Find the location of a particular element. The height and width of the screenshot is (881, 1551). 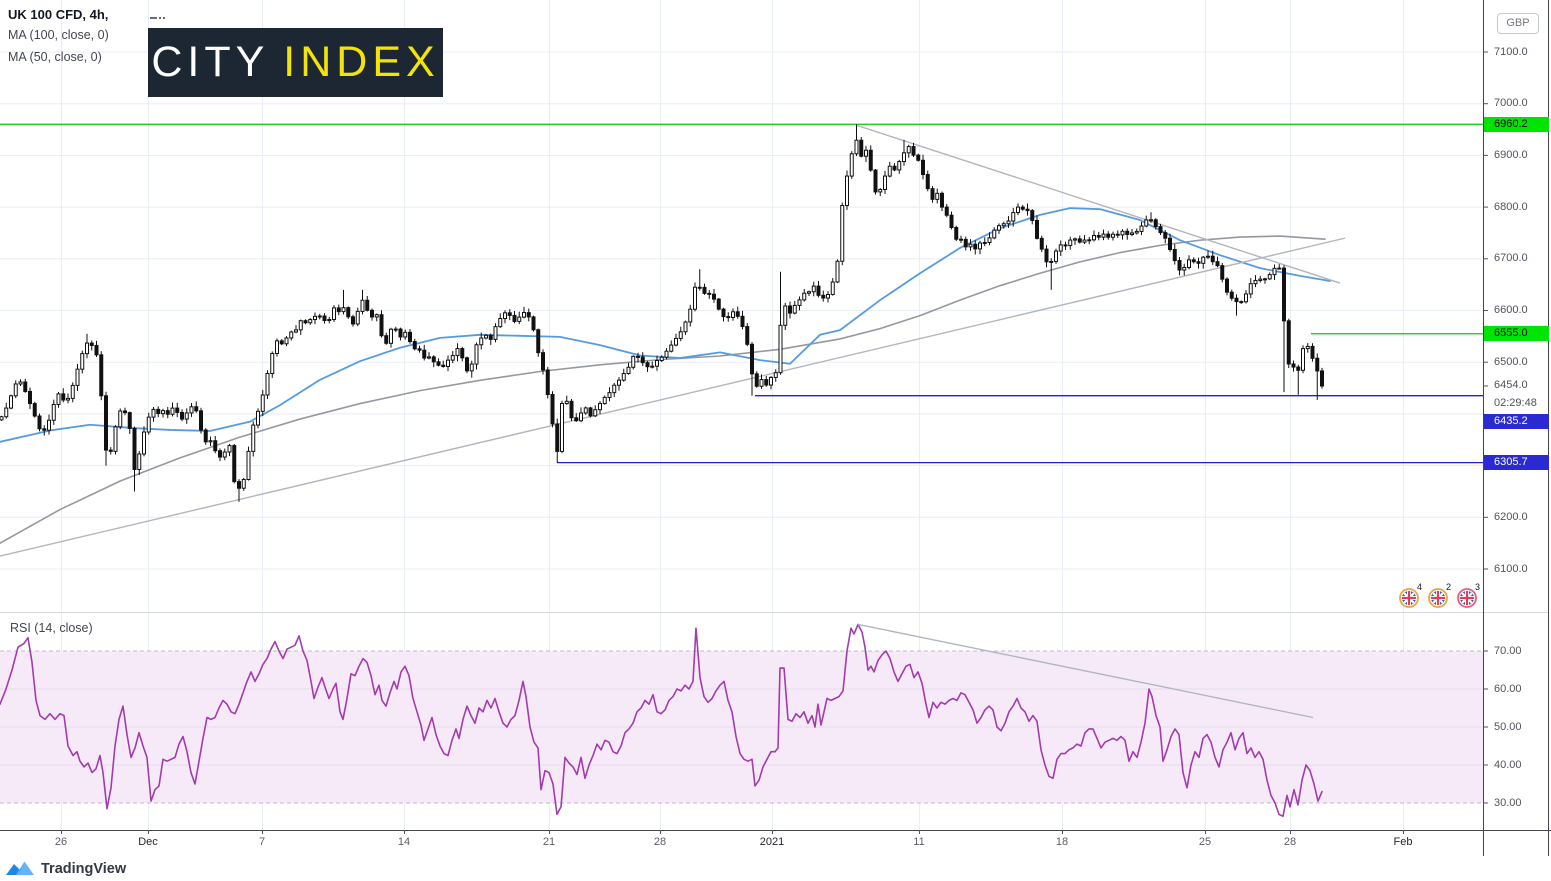

event-flags: 4 2 3 is located at coordinates (1439, 595).